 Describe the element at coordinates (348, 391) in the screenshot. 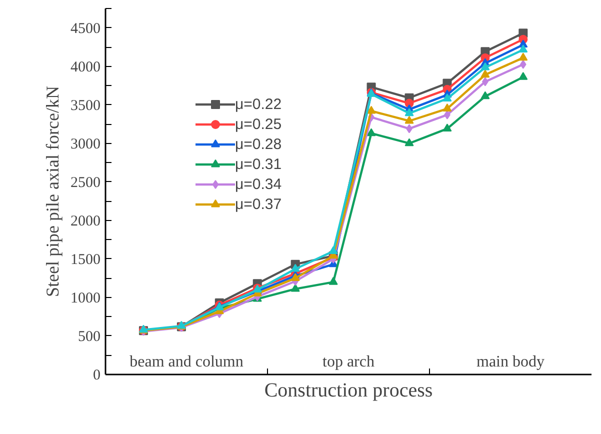

I see `x-axis-title: Construction process` at that location.